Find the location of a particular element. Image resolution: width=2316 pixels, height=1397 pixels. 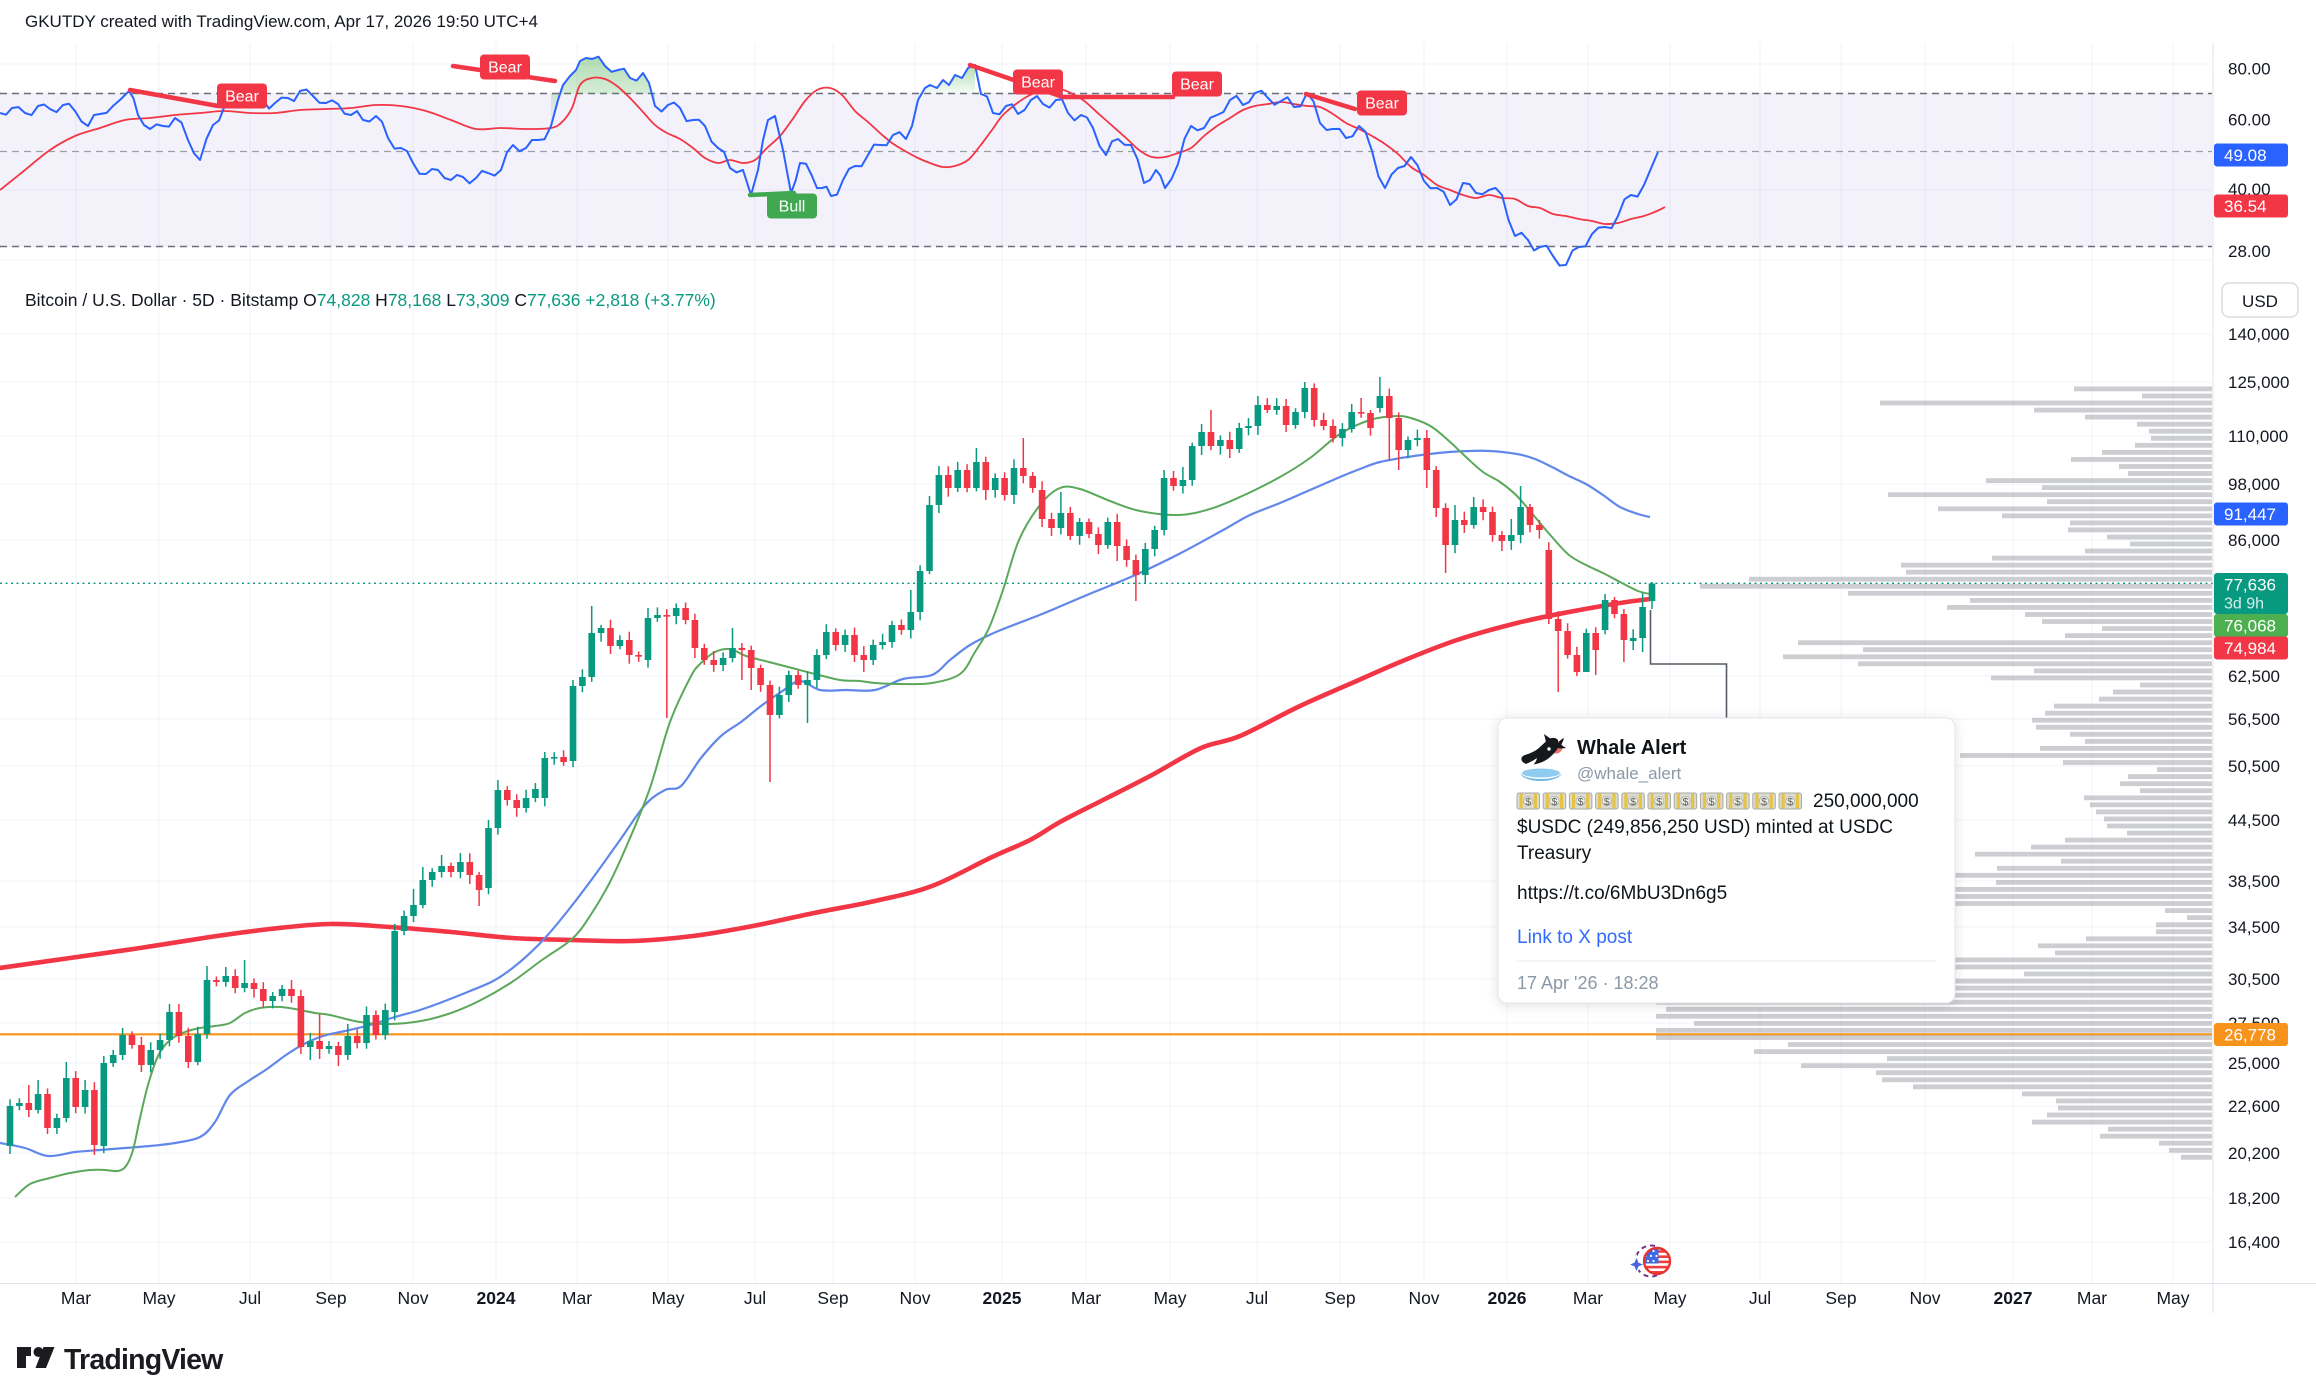

svg-text: TradingView is located at coordinates (144, 1360).